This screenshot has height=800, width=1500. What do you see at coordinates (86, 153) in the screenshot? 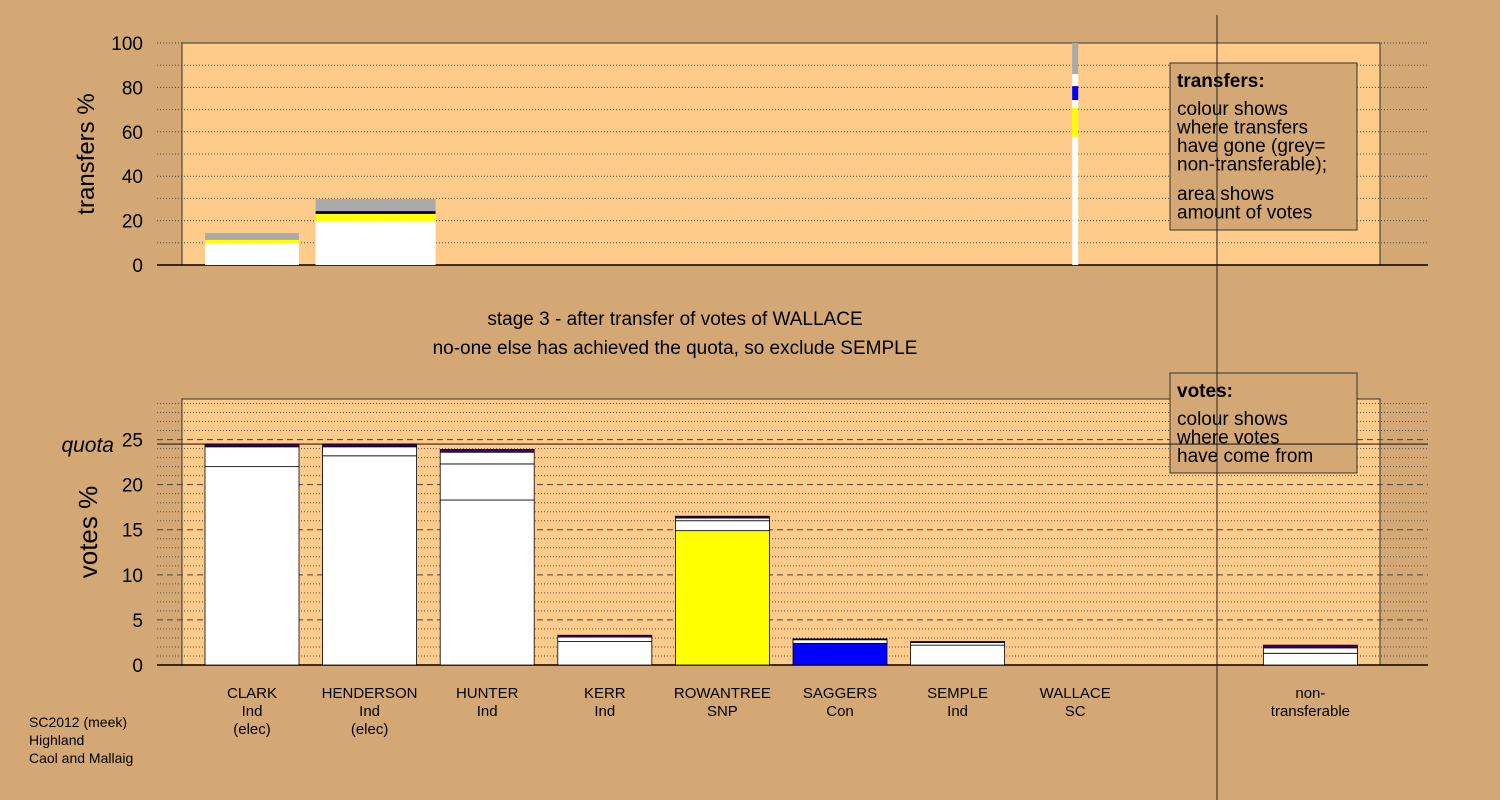
I see `y-axis-label: transfers %` at bounding box center [86, 153].